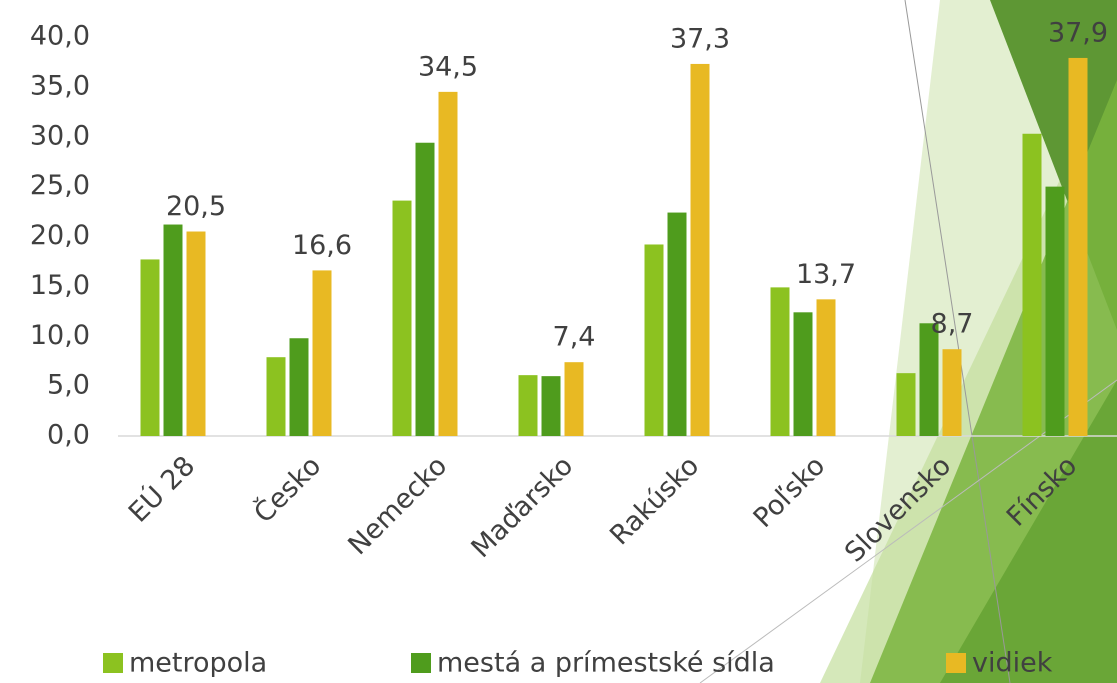  I want to click on y-tick-label: 0,0, so click(68, 435).